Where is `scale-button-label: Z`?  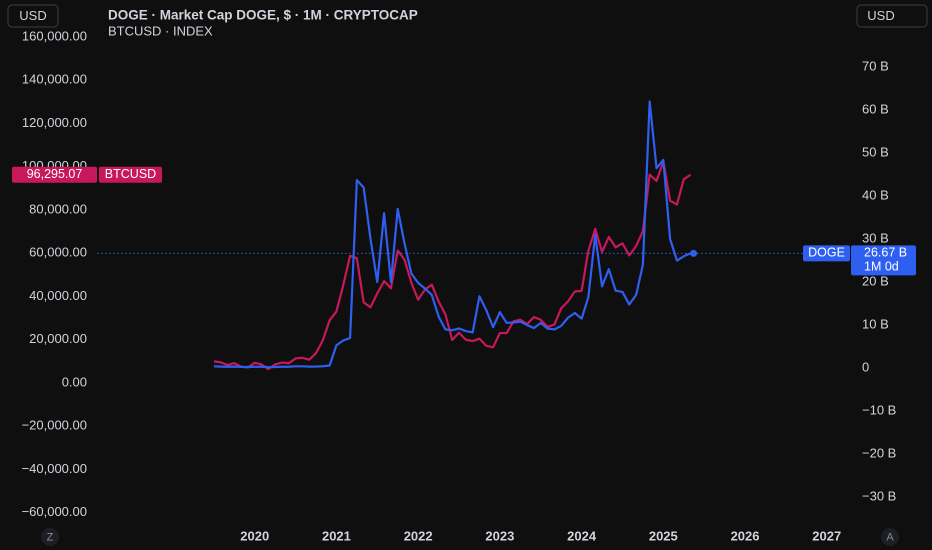 scale-button-label: Z is located at coordinates (50, 537).